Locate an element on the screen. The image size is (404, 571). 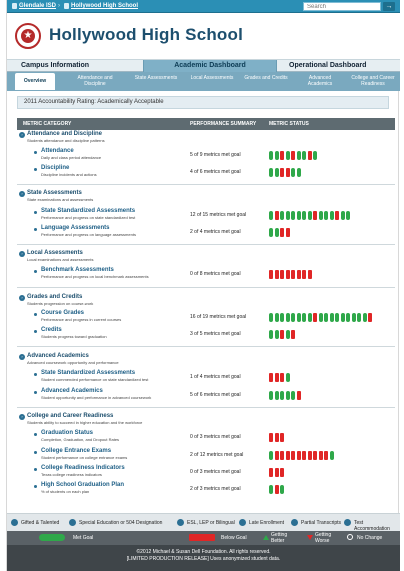
tab-academic-dashboard: Academic Dashboard is located at coordinates (210, 66).